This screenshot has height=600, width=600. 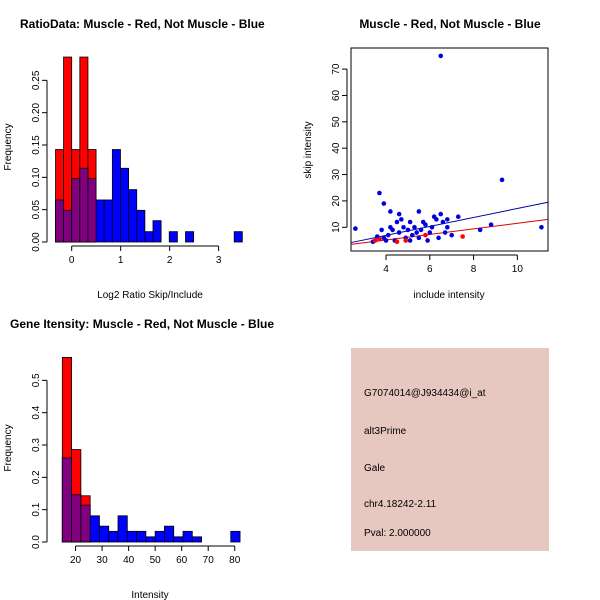 What do you see at coordinates (151, 449) in the screenshot?
I see `intensity-histogram-bars` at bounding box center [151, 449].